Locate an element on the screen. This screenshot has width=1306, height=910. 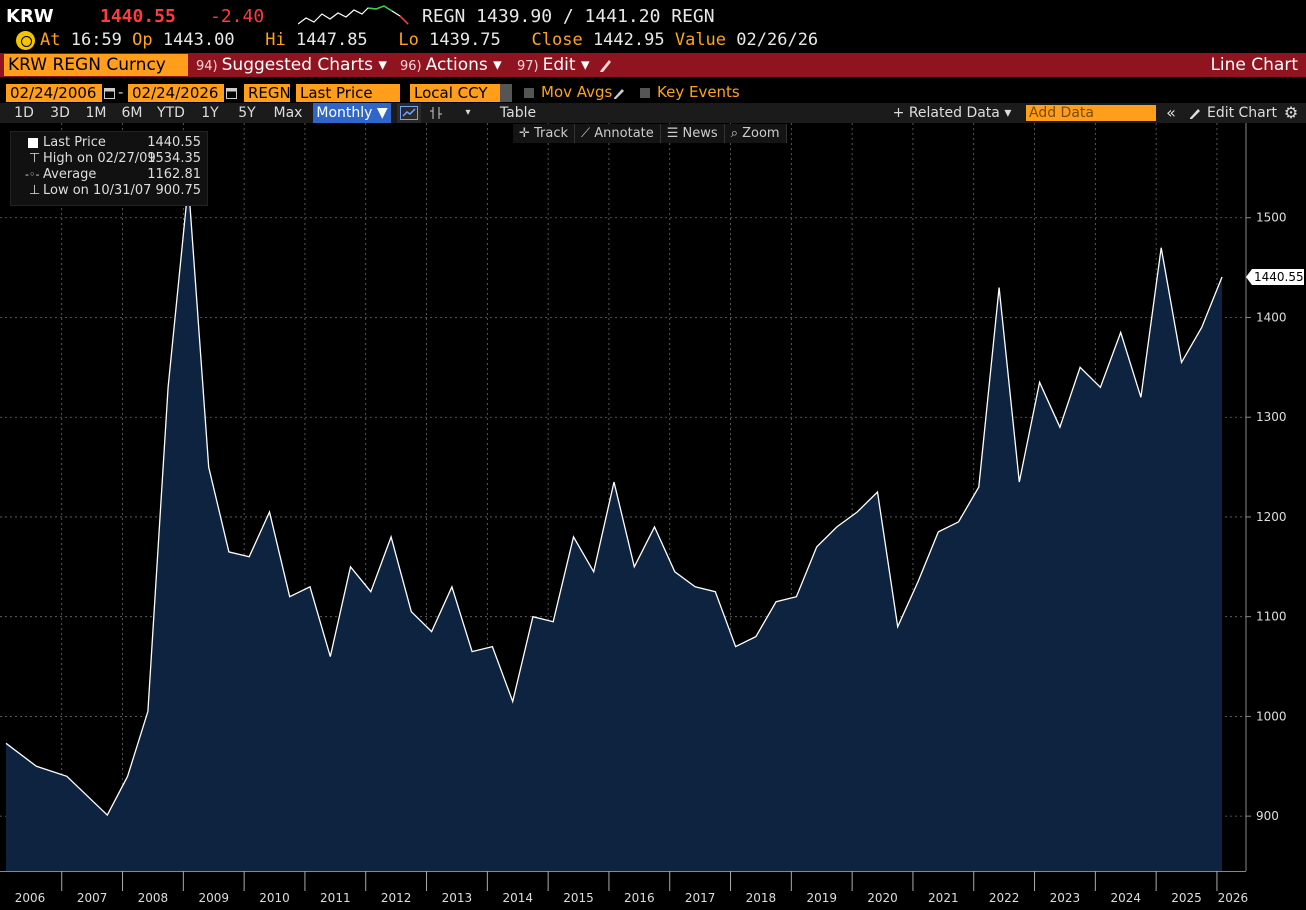
high-marker-icon: ⊤ is located at coordinates (35, 158).